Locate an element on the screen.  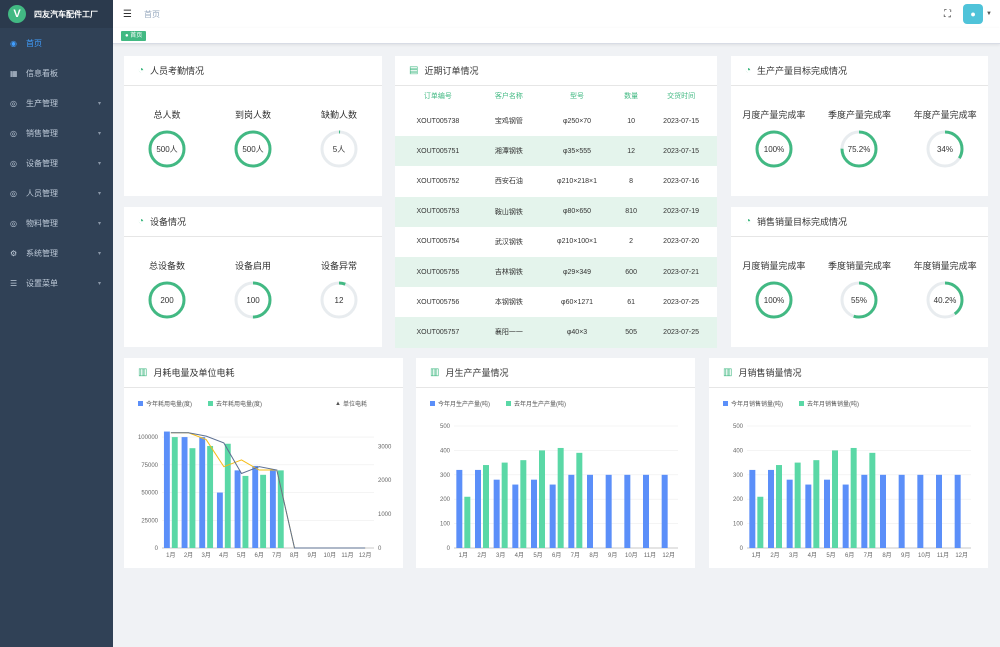
progress-ring: 5人 is located at coordinates (339, 149).